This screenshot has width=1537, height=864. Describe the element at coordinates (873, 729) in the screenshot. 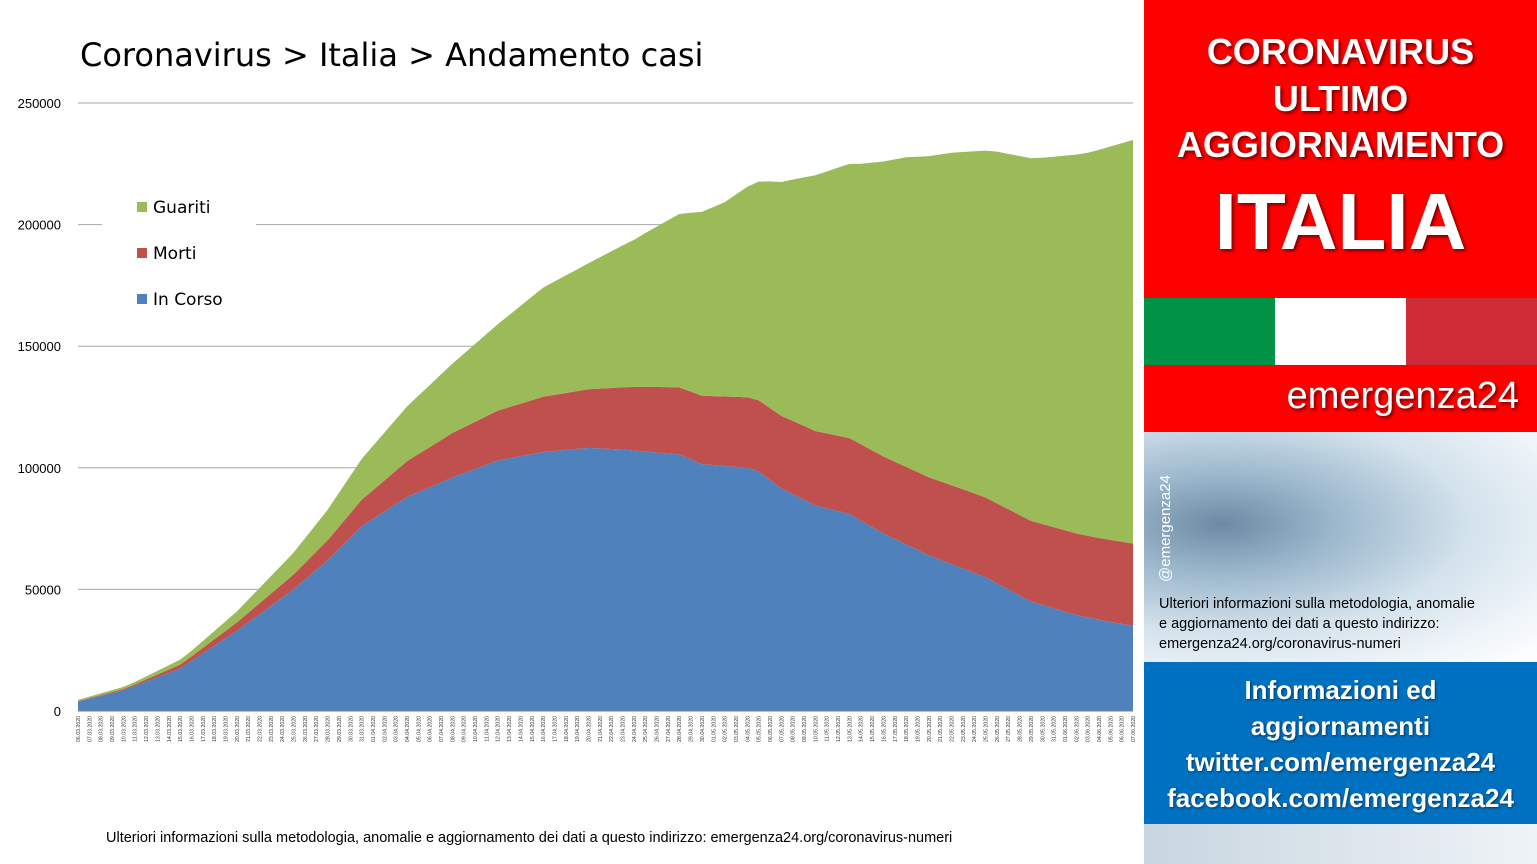

I see `x-tick-label: 15.05.2020` at that location.